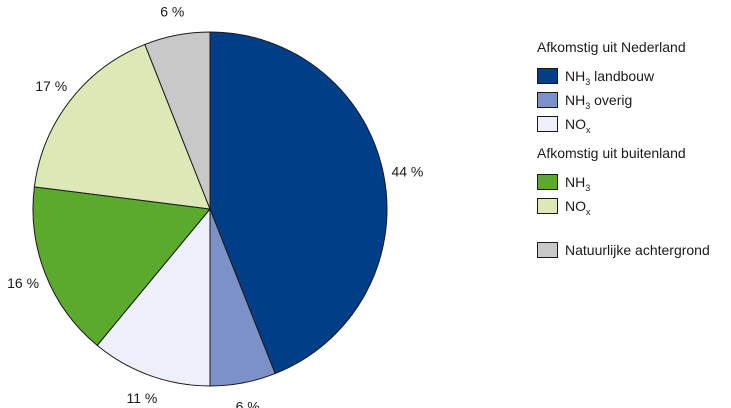 Image resolution: width=731 pixels, height=408 pixels. I want to click on slice-label: 16 %, so click(23, 283).